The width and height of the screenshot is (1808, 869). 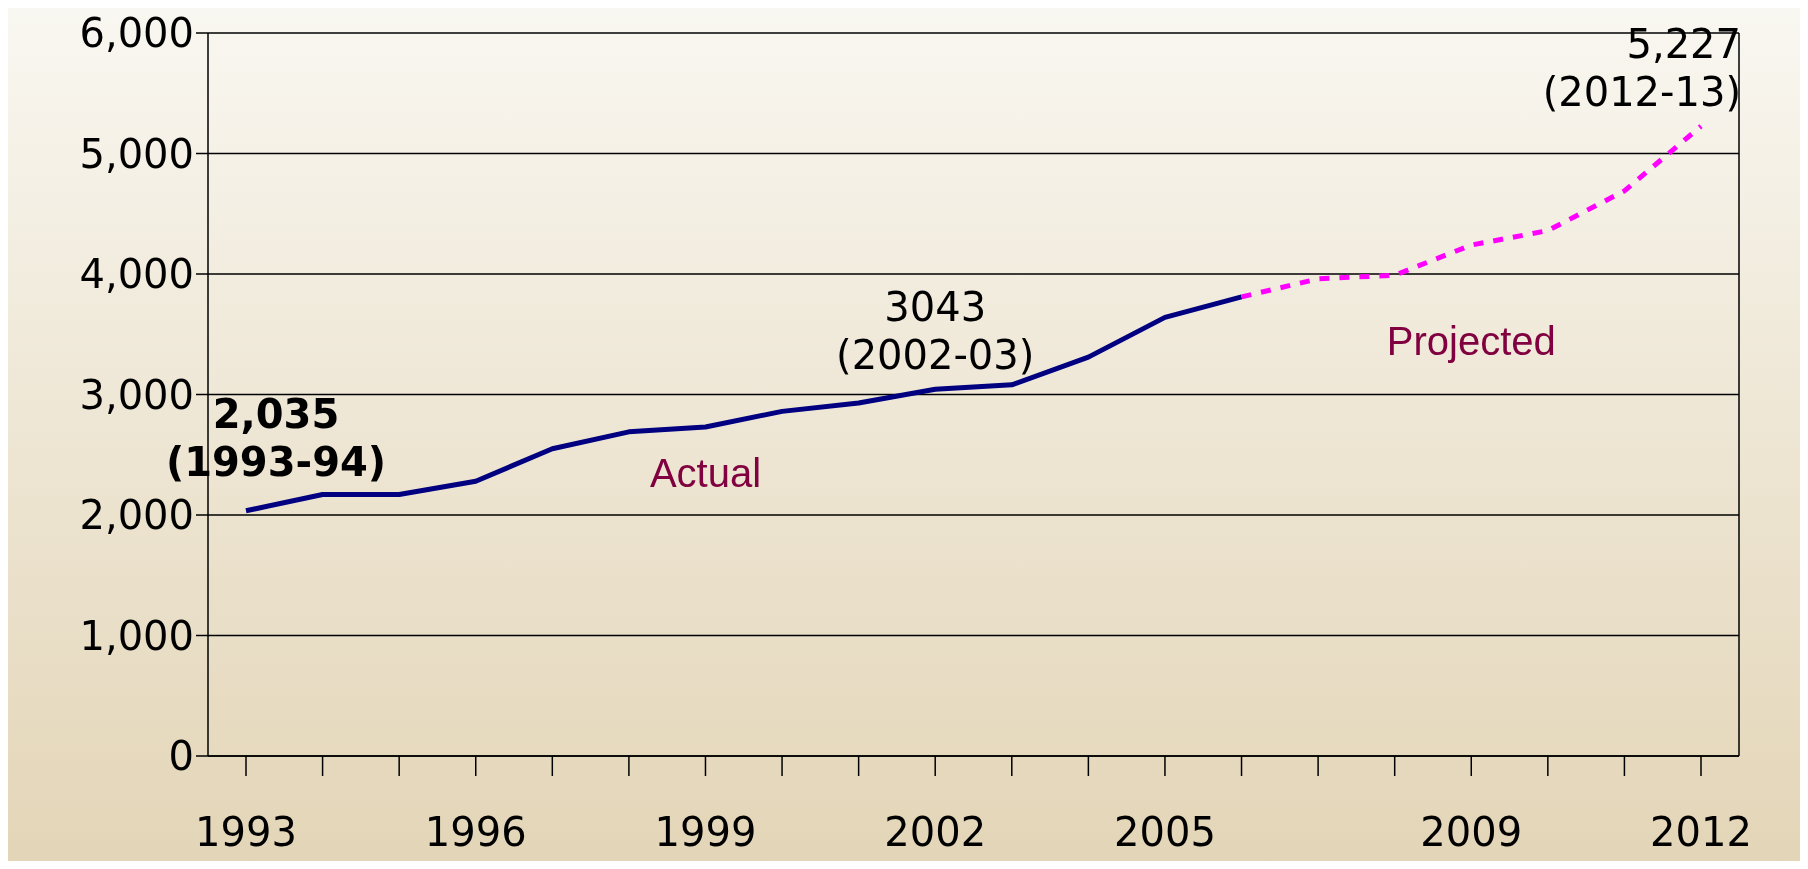 What do you see at coordinates (1471, 832) in the screenshot?
I see `x-tick-label: 2009` at bounding box center [1471, 832].